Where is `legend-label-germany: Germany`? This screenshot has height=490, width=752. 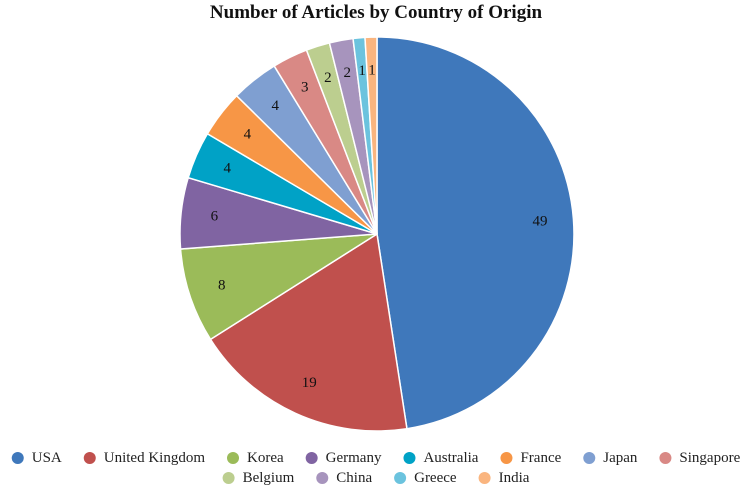
legend-label-germany: Germany is located at coordinates (354, 458).